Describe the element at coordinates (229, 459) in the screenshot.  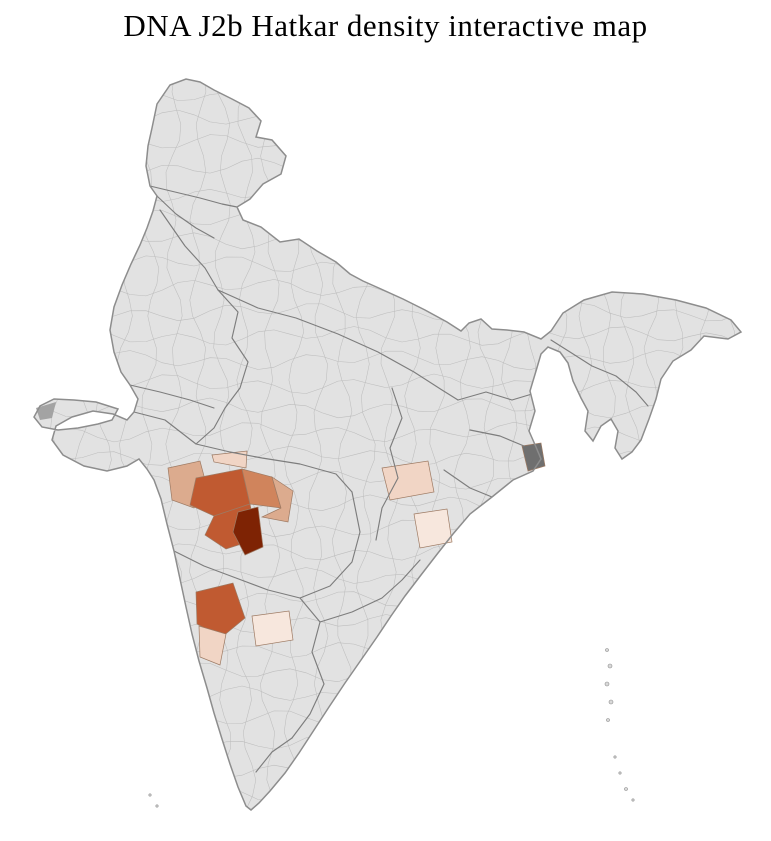
I see `district-density-faint-top` at that location.